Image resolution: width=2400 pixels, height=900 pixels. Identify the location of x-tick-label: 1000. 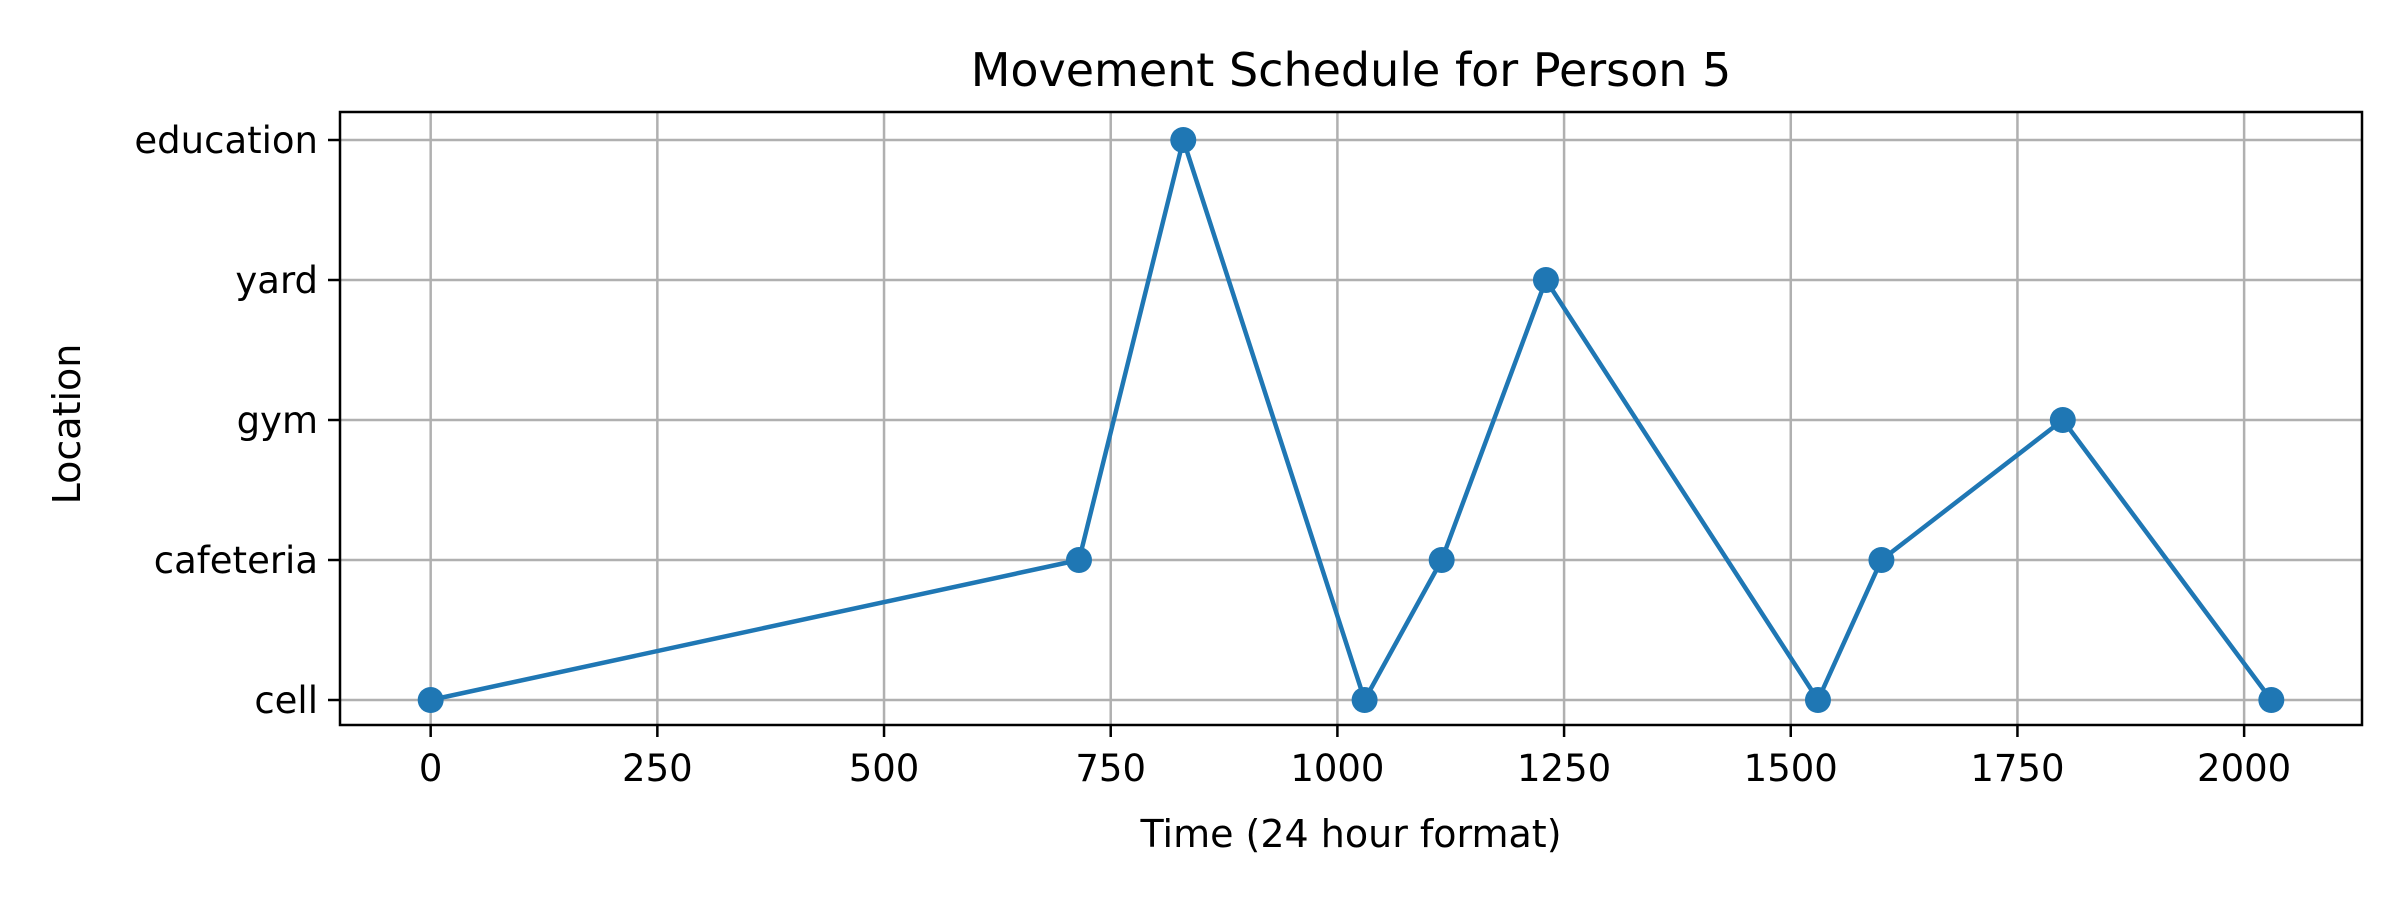
(1337, 768).